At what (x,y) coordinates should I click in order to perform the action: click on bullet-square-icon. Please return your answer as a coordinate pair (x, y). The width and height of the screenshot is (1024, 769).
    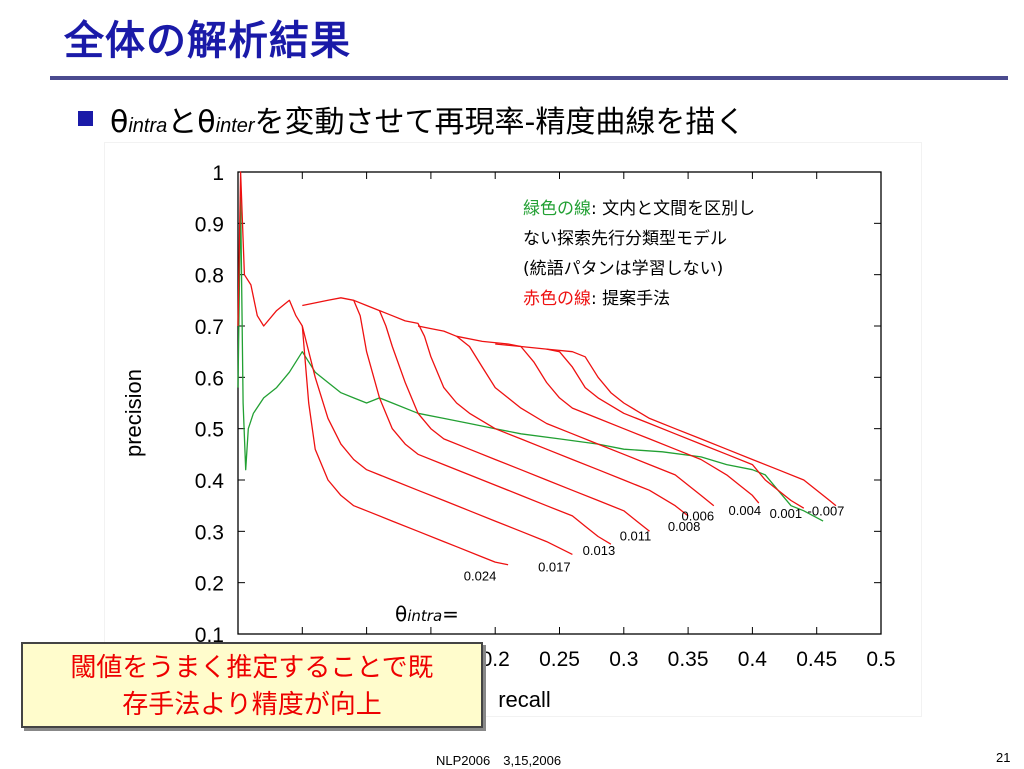
    Looking at the image, I should click on (85, 118).